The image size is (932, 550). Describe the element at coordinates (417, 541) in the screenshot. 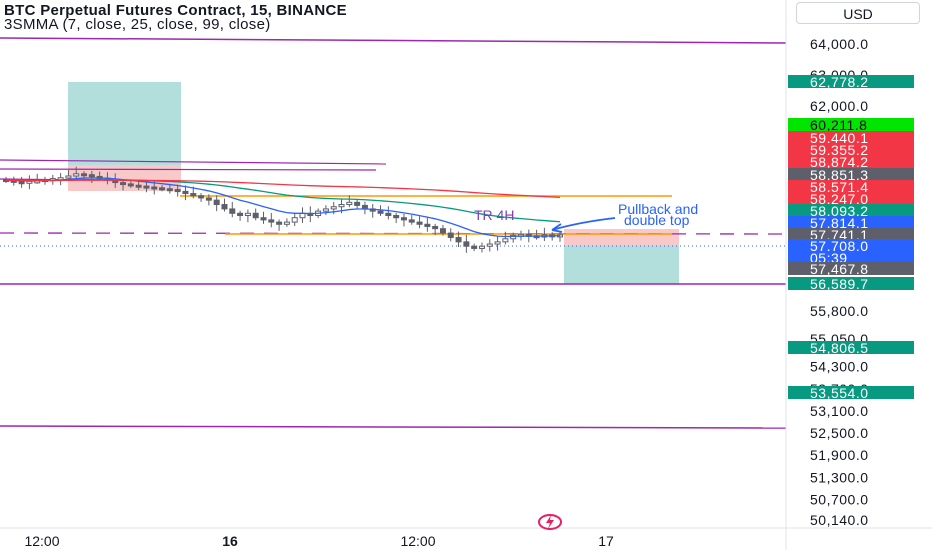

I see `x-tick-label: 12:00` at that location.